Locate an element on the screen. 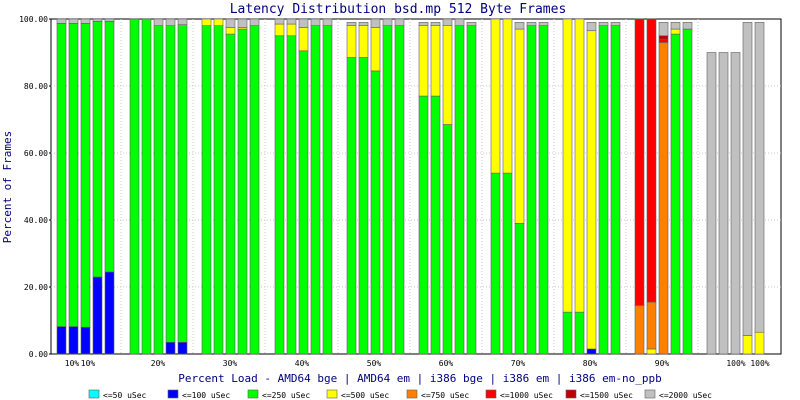 The image size is (800, 400). y-tick-label: 0.00 is located at coordinates (38, 354).